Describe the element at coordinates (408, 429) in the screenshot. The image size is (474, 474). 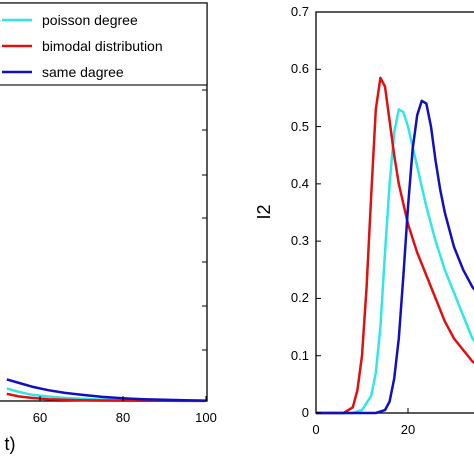
I see `right-xtick-label-20: 20` at that location.